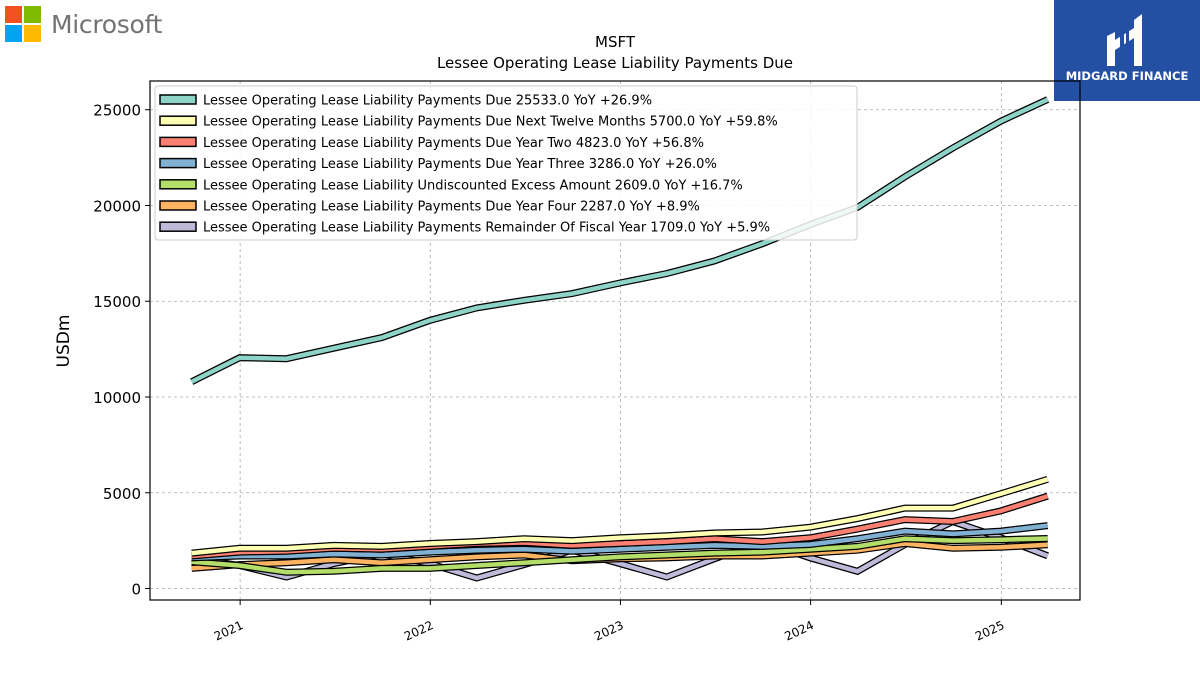 The image size is (1200, 675). Describe the element at coordinates (990, 631) in the screenshot. I see `x-tick-label: 2025` at that location.